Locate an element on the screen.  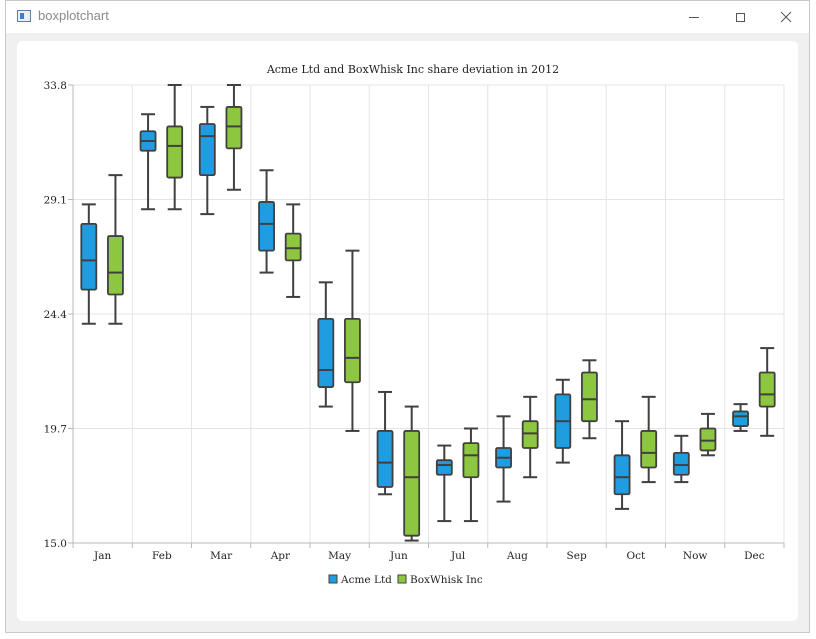
maximize-icon is located at coordinates (740, 17).